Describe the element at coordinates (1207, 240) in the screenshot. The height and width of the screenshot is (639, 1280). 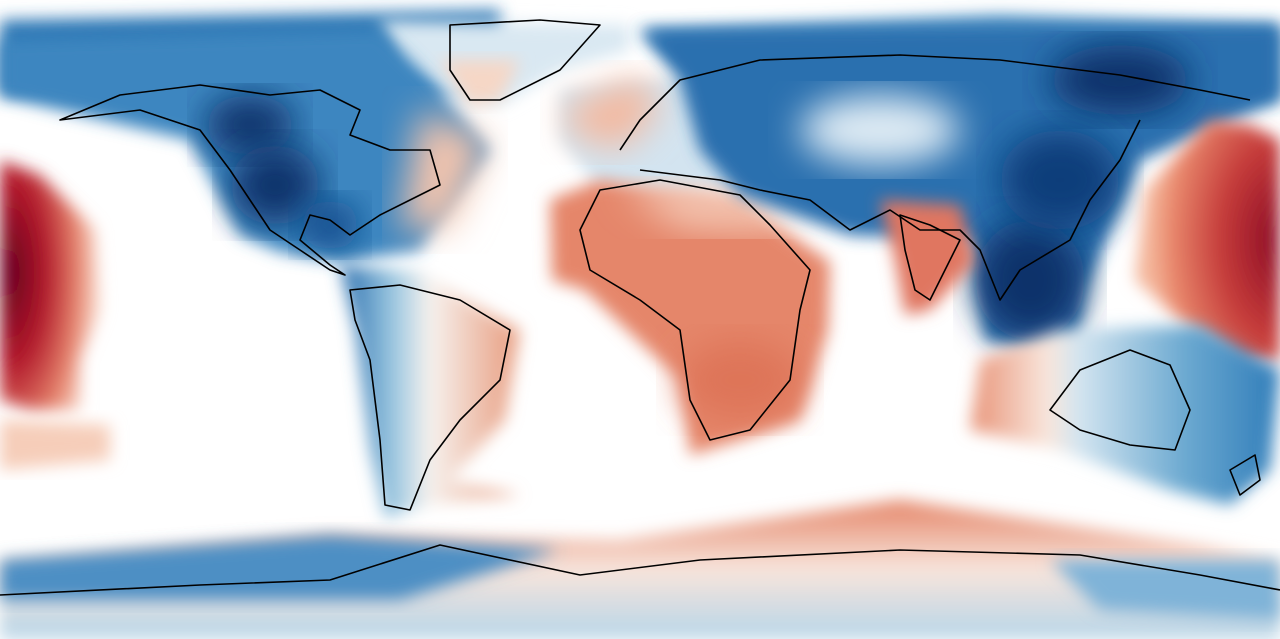
I see `pacific-east` at that location.